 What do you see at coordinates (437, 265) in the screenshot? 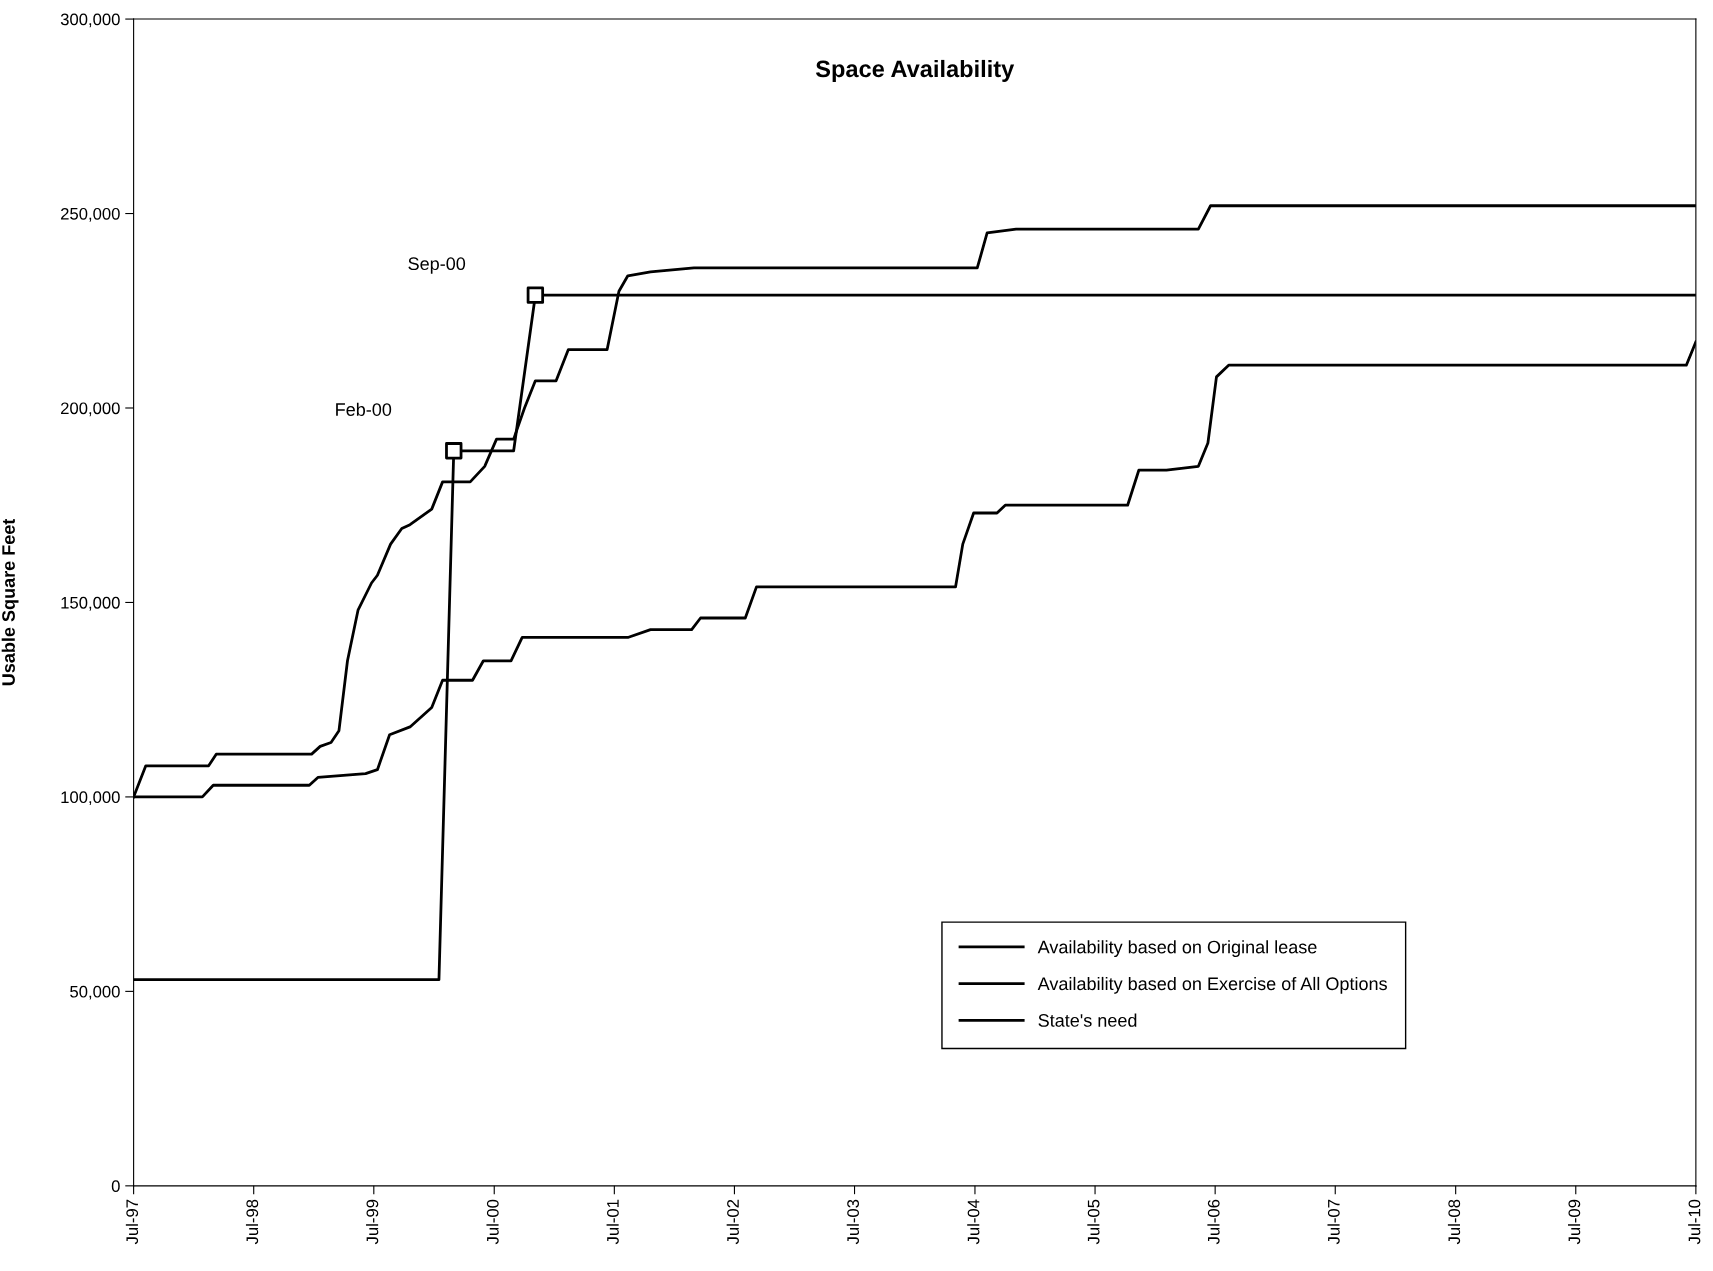
I see `annotation: Sep-00` at bounding box center [437, 265].